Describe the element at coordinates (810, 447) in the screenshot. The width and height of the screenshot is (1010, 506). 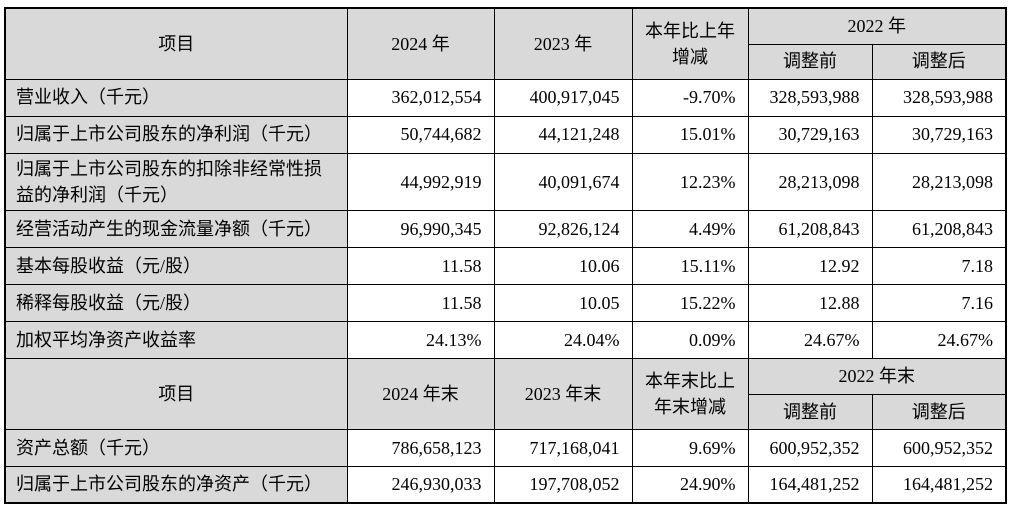
I see `value-2022-before: 600,952,352` at that location.